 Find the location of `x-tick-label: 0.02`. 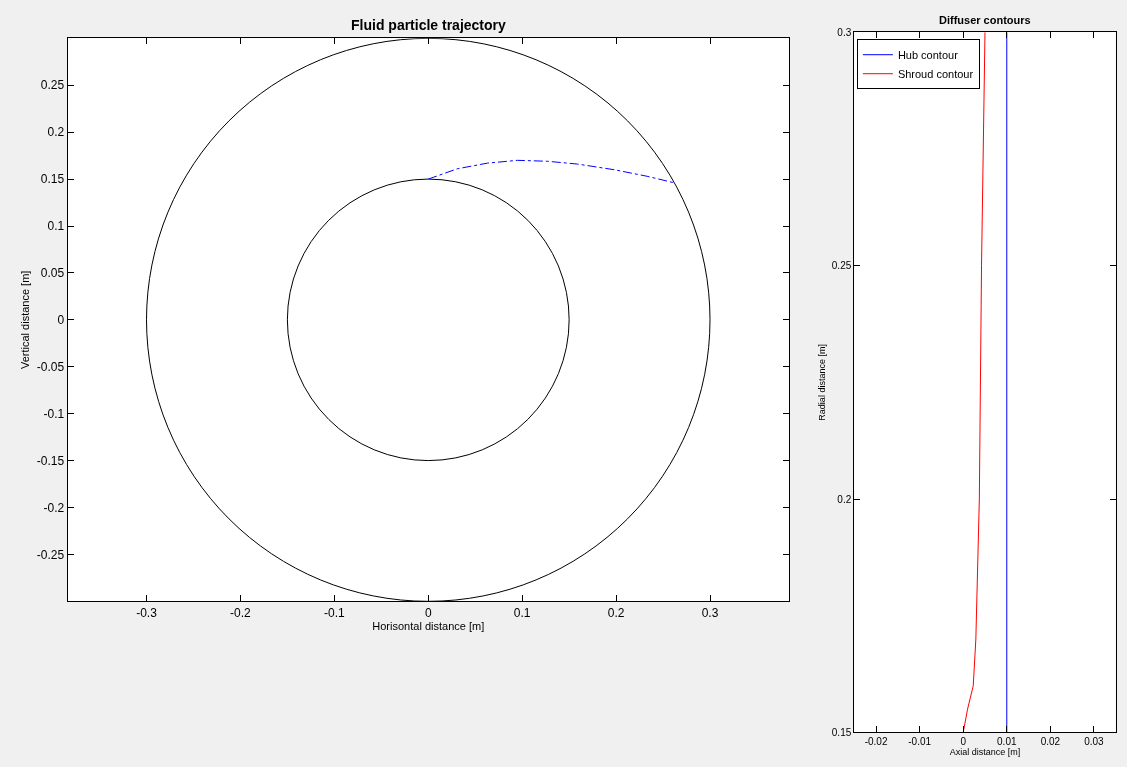

x-tick-label: 0.02 is located at coordinates (1050, 742).